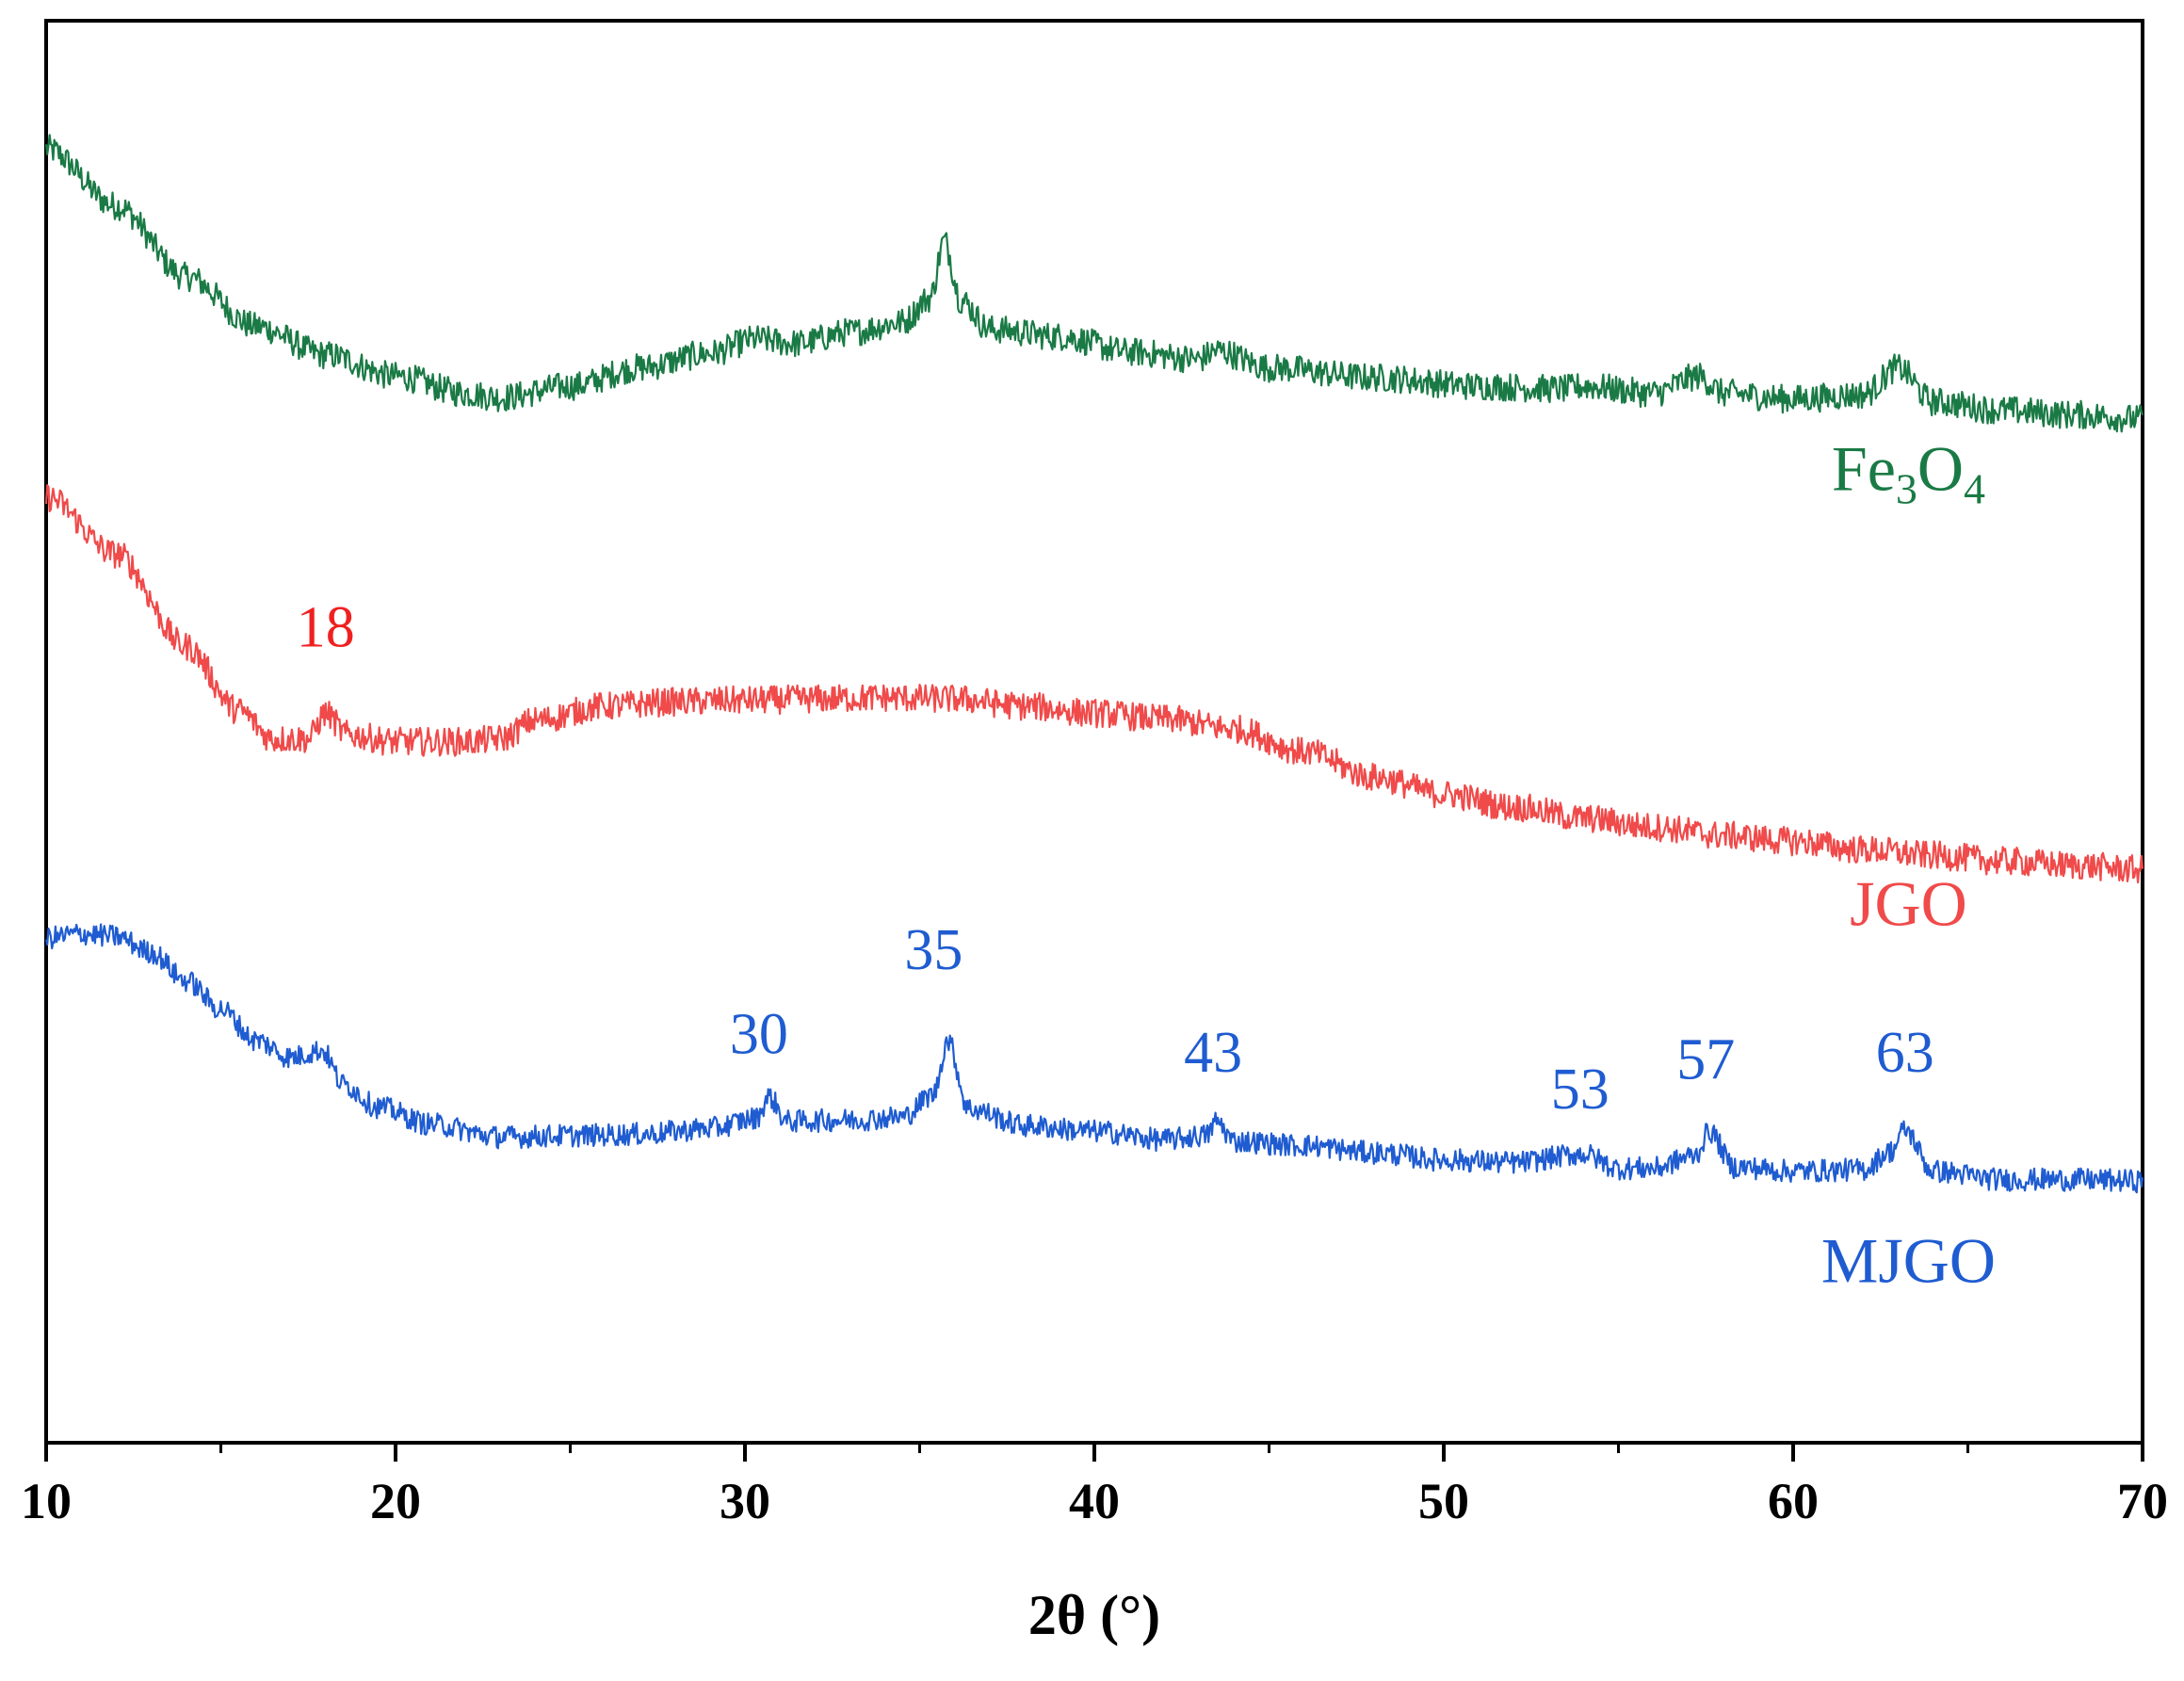  I want to click on series-label-part: 3, so click(1906, 488).